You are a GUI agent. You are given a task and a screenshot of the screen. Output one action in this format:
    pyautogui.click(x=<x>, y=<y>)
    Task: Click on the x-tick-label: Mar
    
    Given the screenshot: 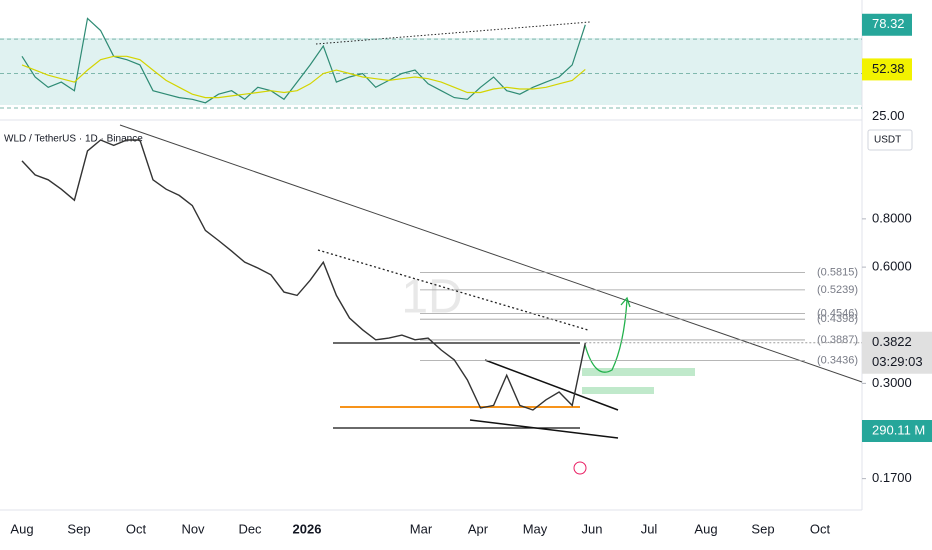 What is the action you would take?
    pyautogui.click(x=421, y=528)
    